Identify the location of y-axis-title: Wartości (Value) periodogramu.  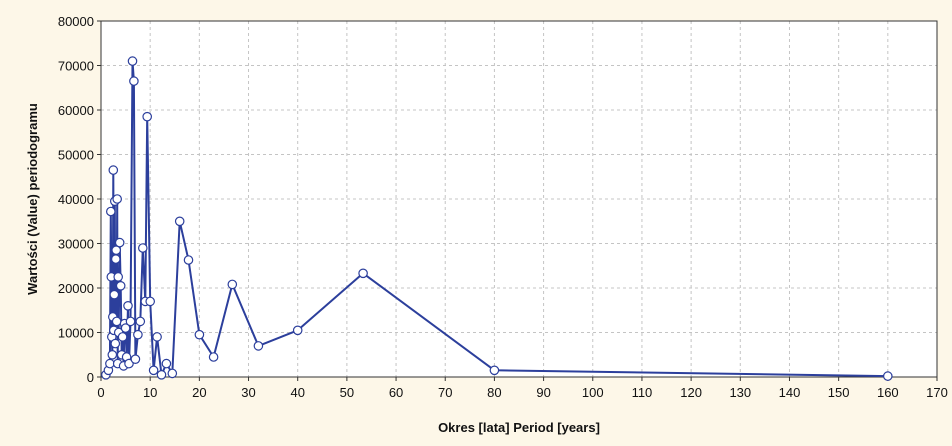
(32, 199).